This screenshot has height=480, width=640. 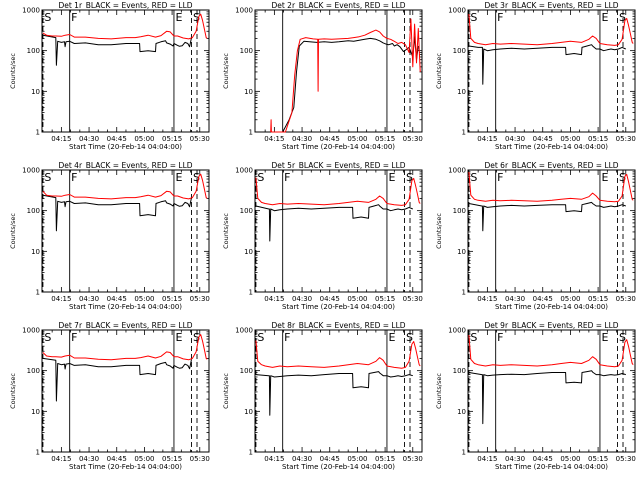 I want to click on panel-title: Det 9r_BLACK = Events, RED = LLD, so click(x=551, y=325).